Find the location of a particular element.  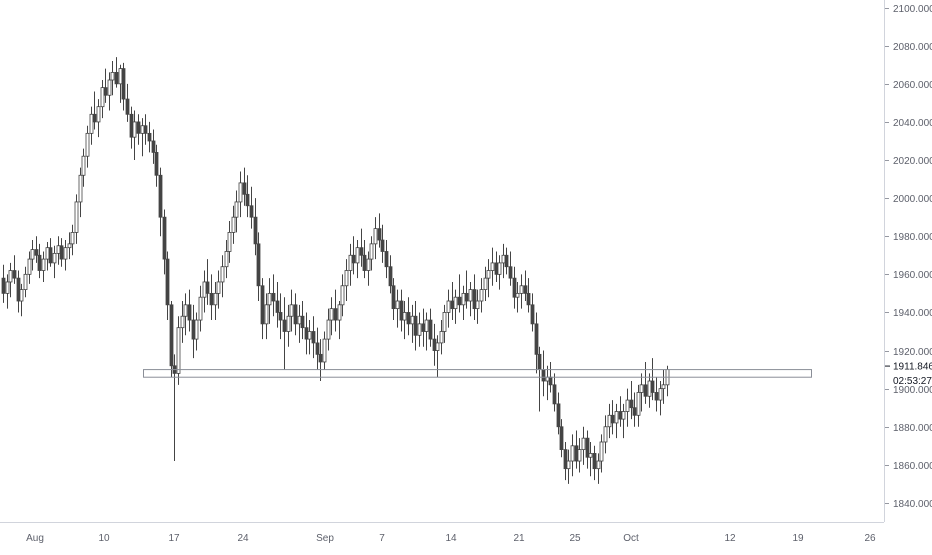

time-tick-label: Oct is located at coordinates (631, 538).